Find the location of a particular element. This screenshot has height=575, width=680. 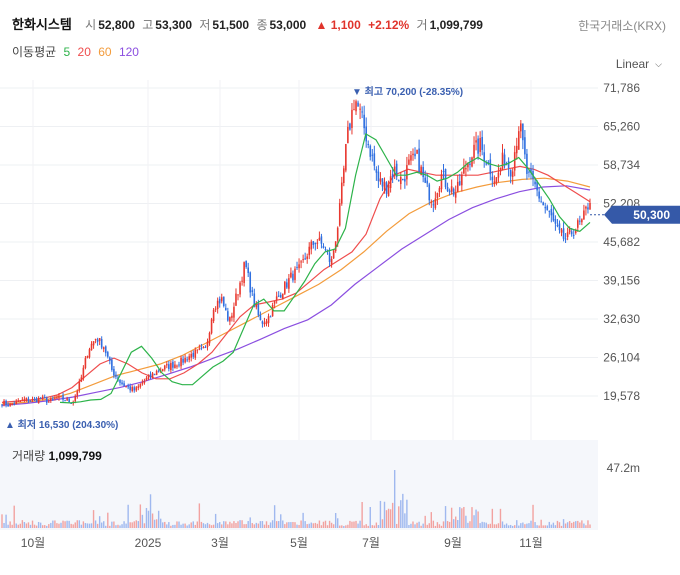

high-value: 53,300 is located at coordinates (173, 25).